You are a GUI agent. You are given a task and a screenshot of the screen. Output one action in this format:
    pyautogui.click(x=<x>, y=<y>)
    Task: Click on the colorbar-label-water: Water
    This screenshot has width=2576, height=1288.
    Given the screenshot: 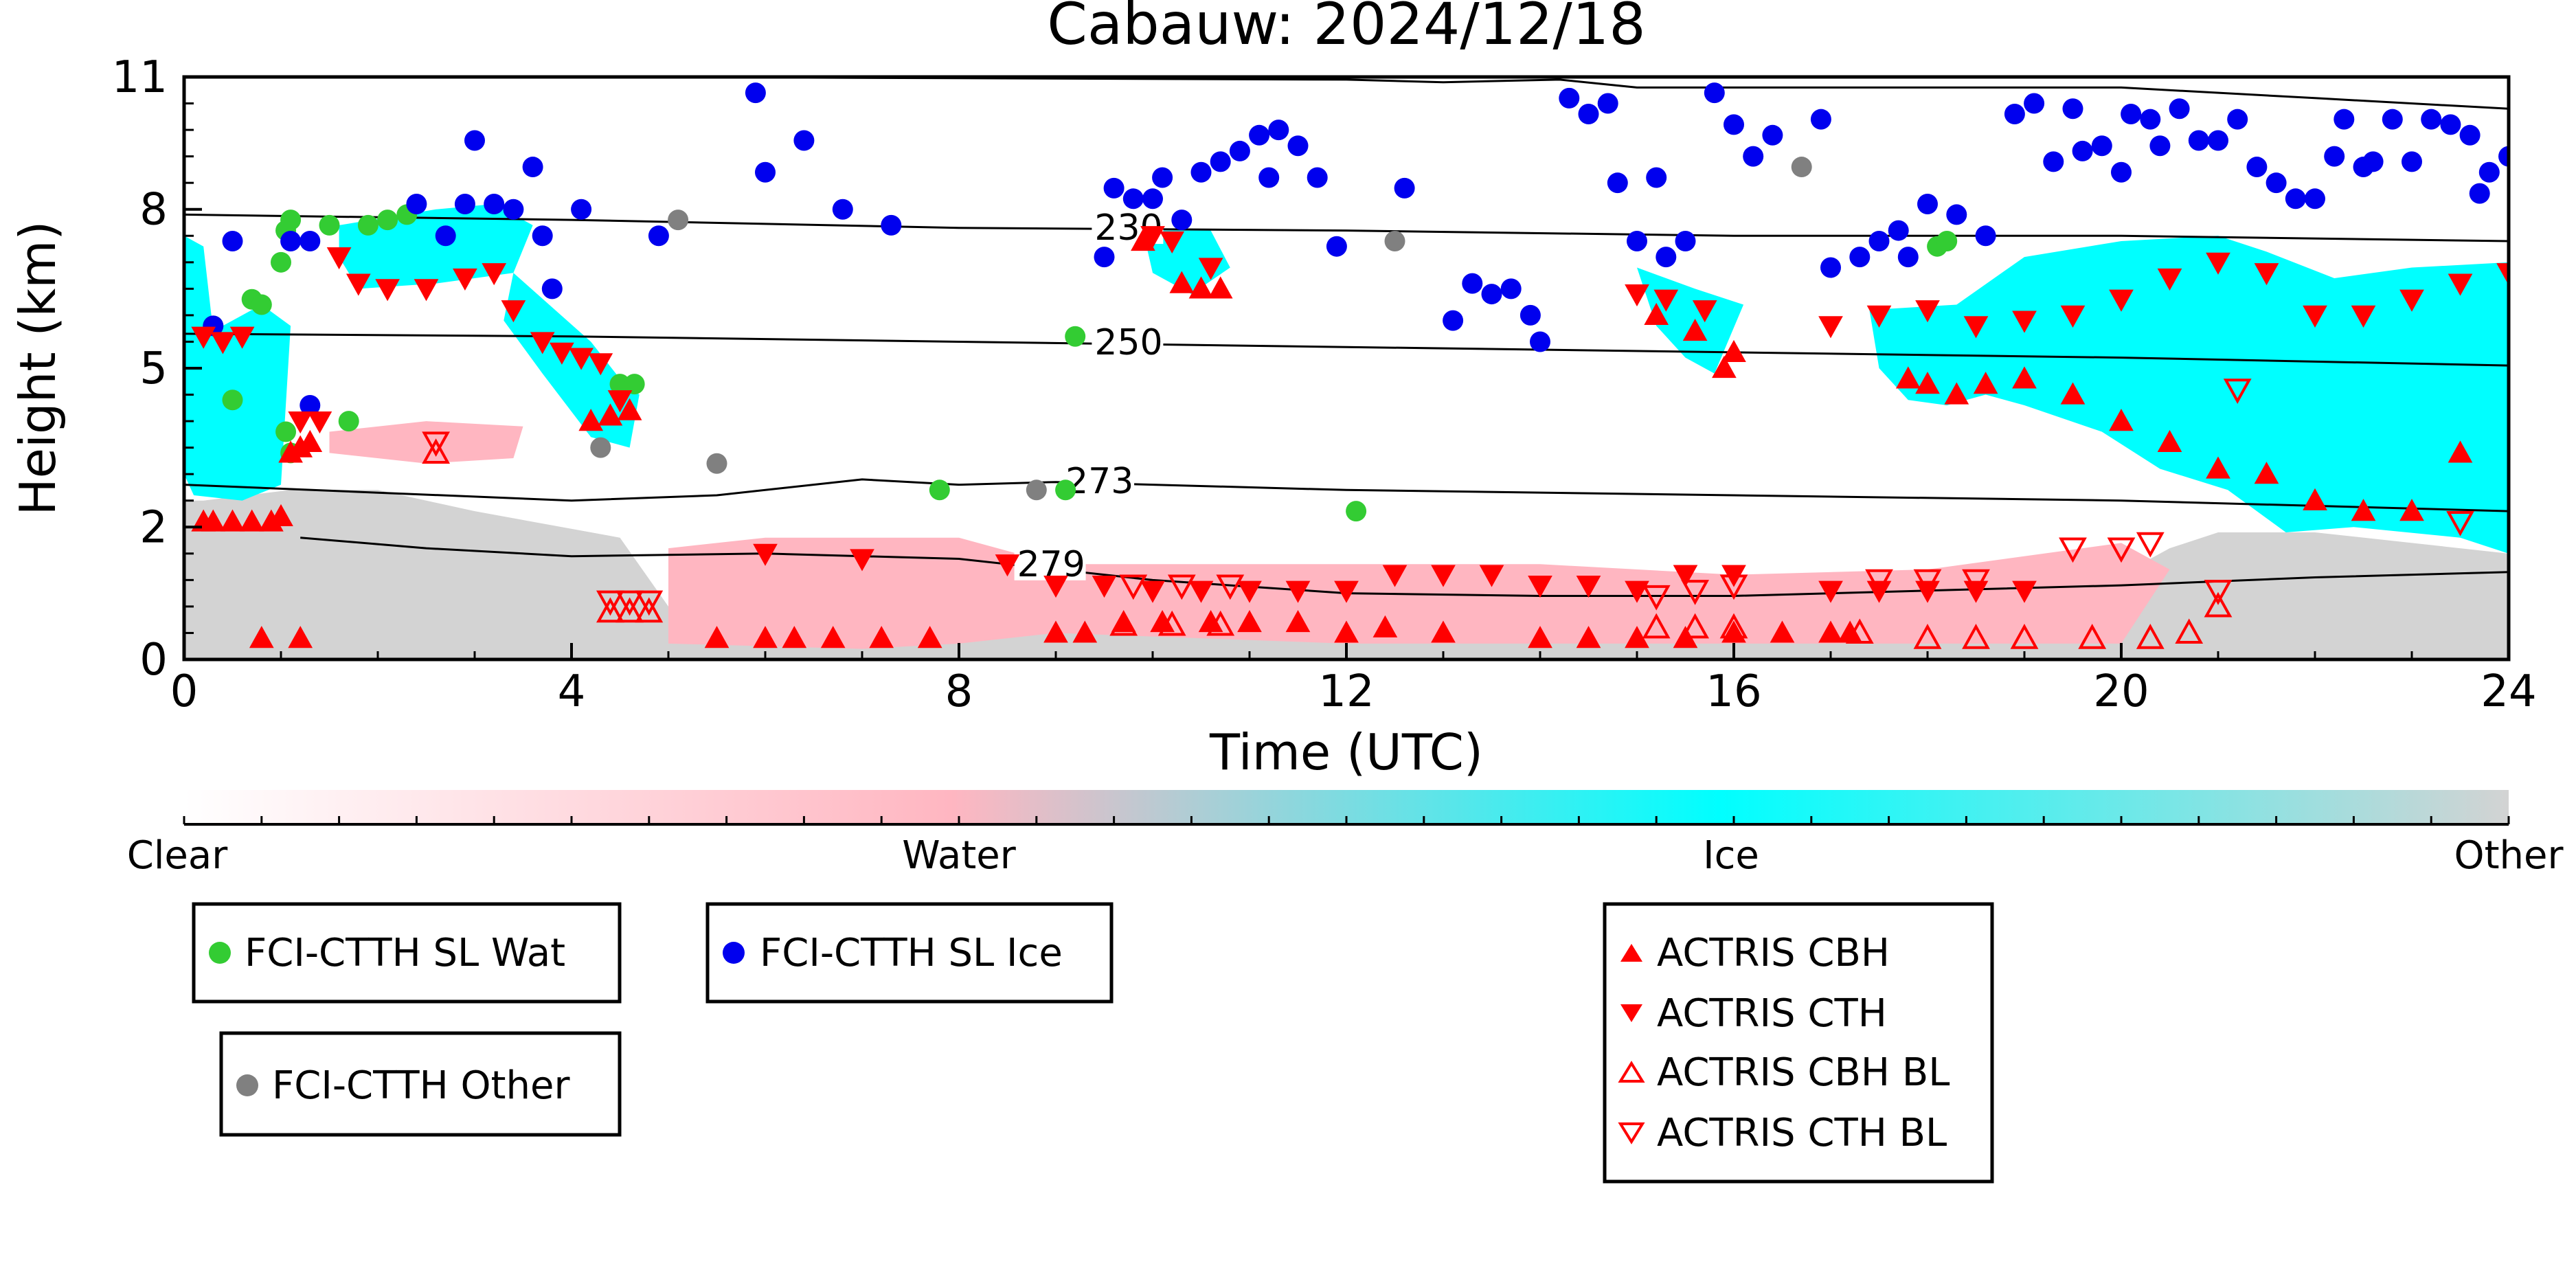 What is the action you would take?
    pyautogui.click(x=959, y=855)
    